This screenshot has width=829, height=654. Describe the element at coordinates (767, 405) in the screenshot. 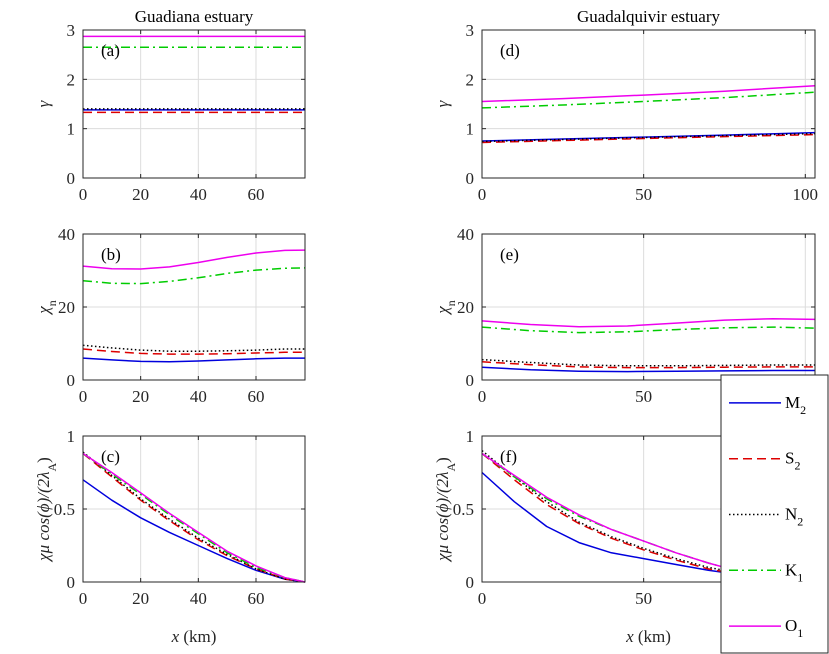

I see `legend-item: M2` at that location.